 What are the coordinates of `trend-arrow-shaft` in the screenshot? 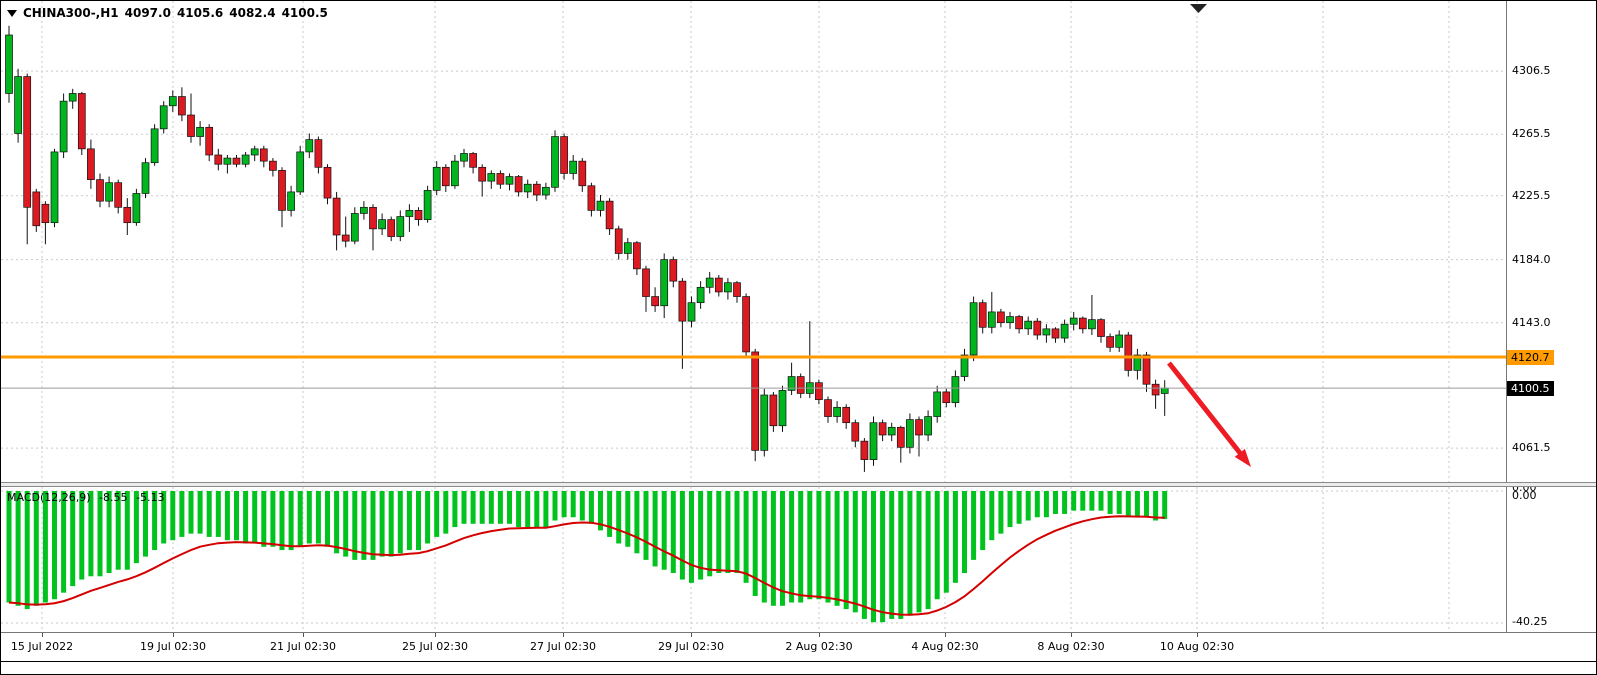 It's located at (1204, 408).